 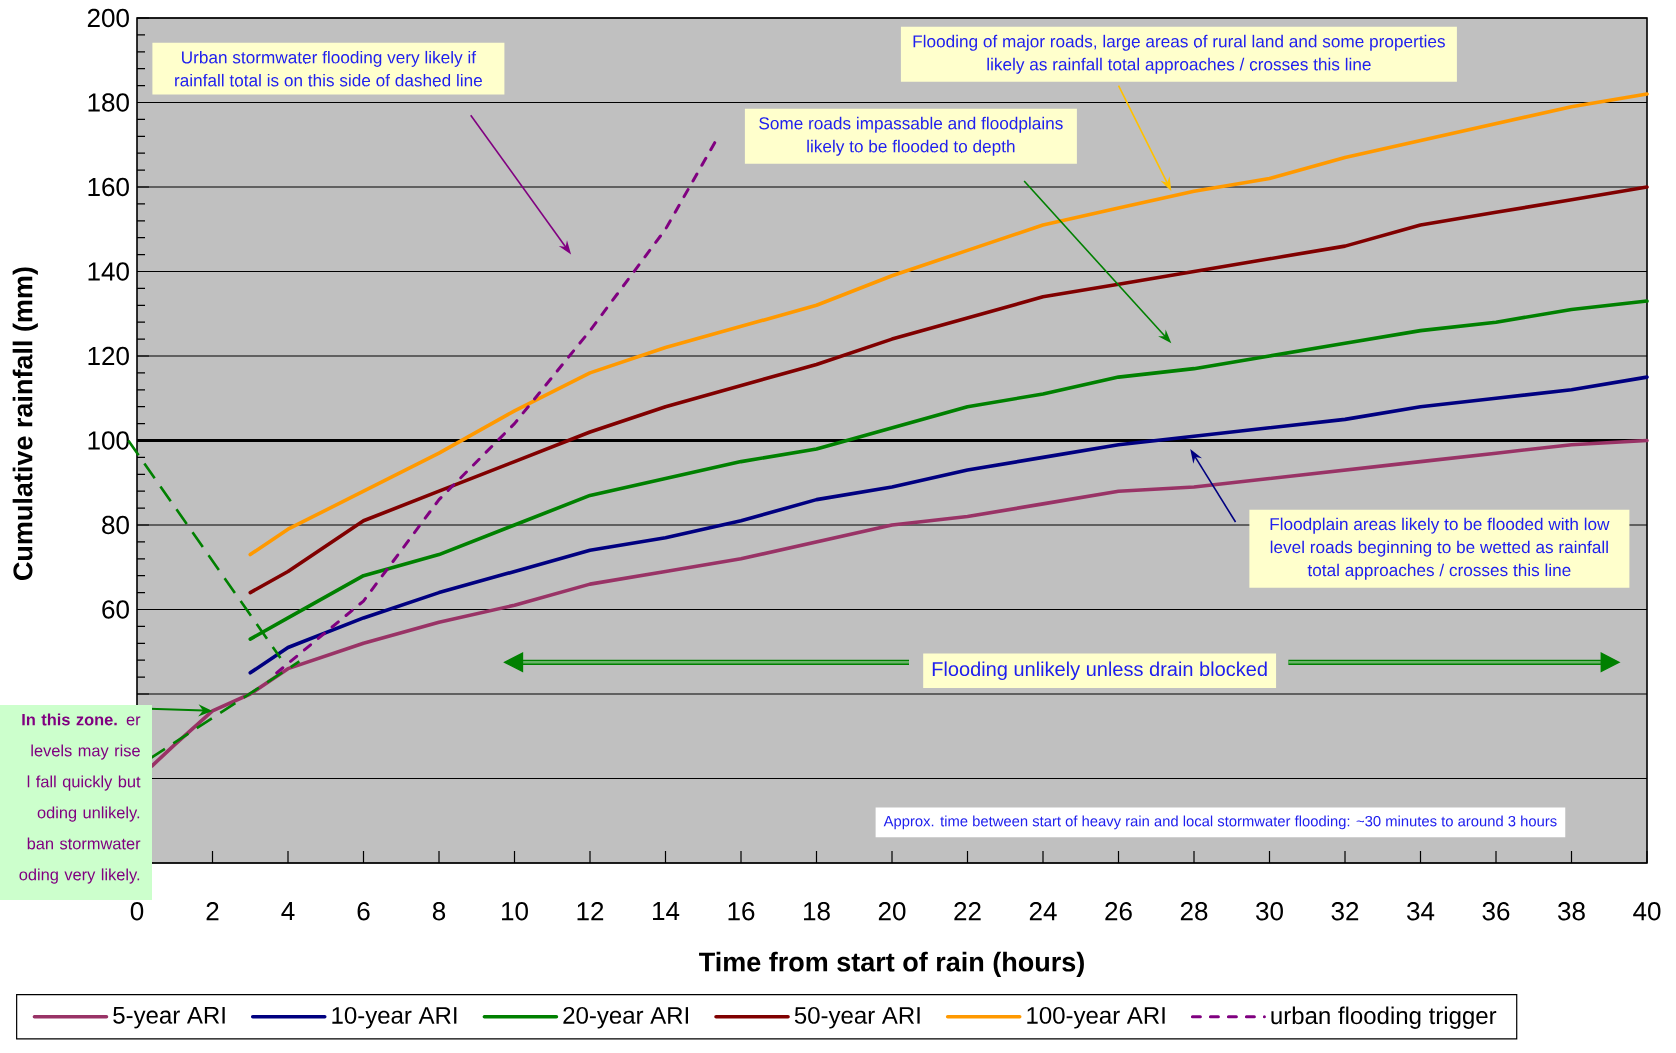 What do you see at coordinates (967, 911) in the screenshot?
I see `x-tick-label: 22` at bounding box center [967, 911].